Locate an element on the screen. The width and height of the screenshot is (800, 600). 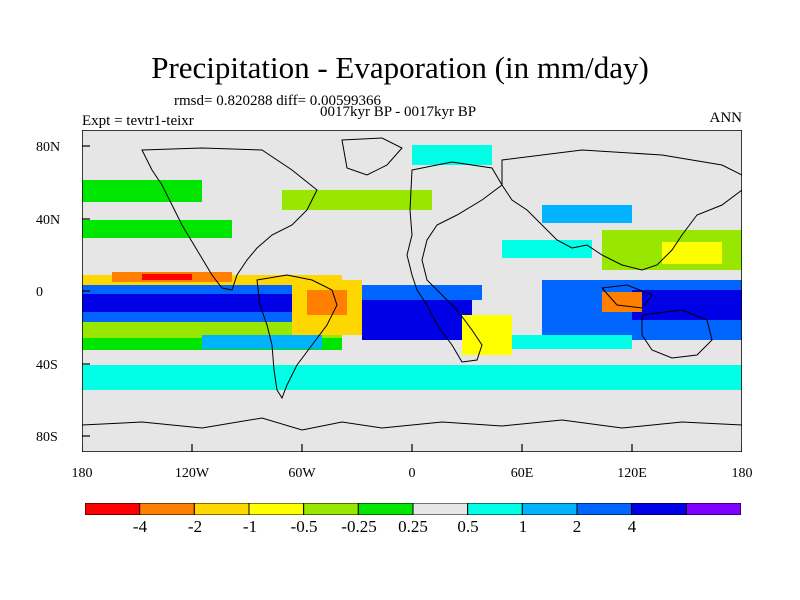
lon-label-120e: 120E is located at coordinates (632, 473).